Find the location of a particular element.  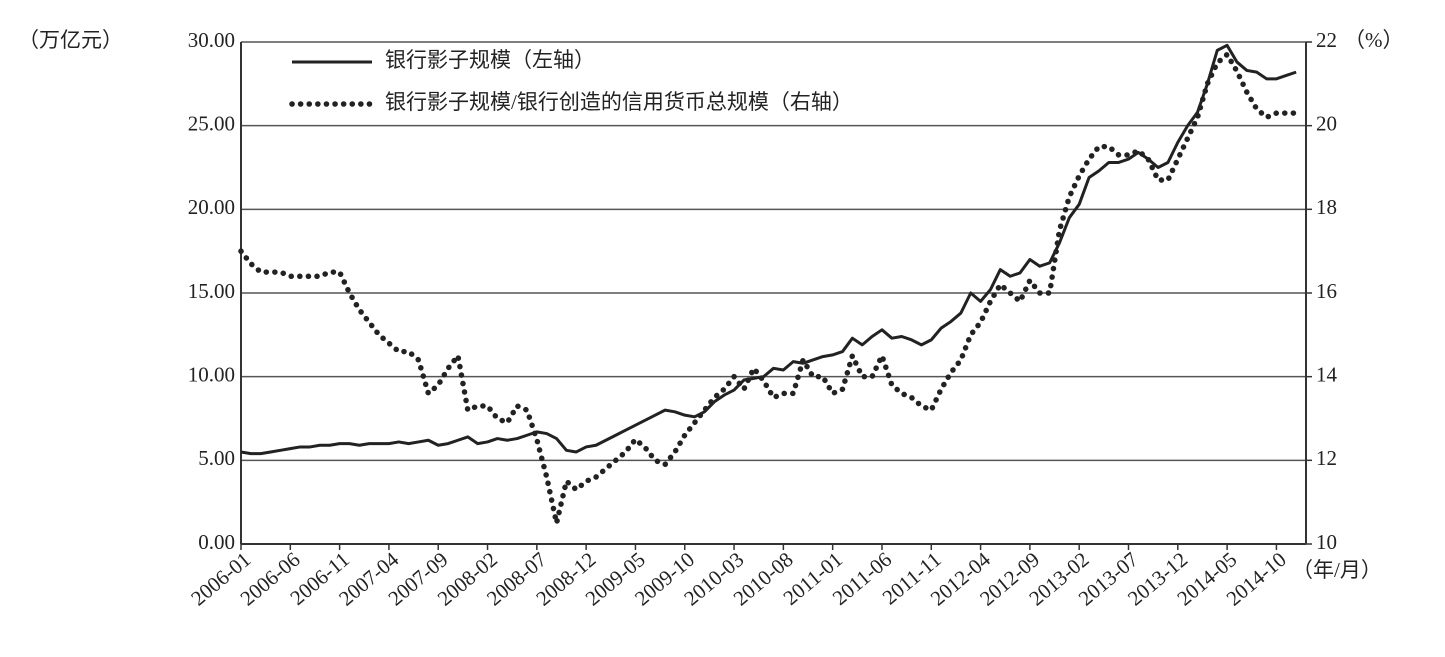

y2-tick-label: 16 is located at coordinates (1326, 291).